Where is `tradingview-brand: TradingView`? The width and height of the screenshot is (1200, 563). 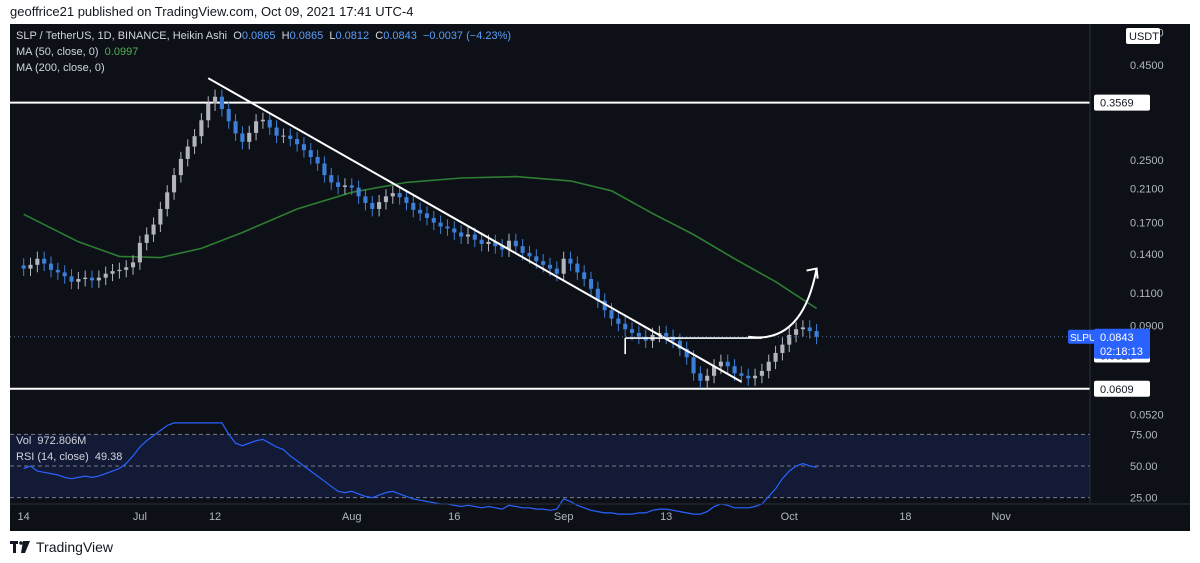 tradingview-brand: TradingView is located at coordinates (75, 547).